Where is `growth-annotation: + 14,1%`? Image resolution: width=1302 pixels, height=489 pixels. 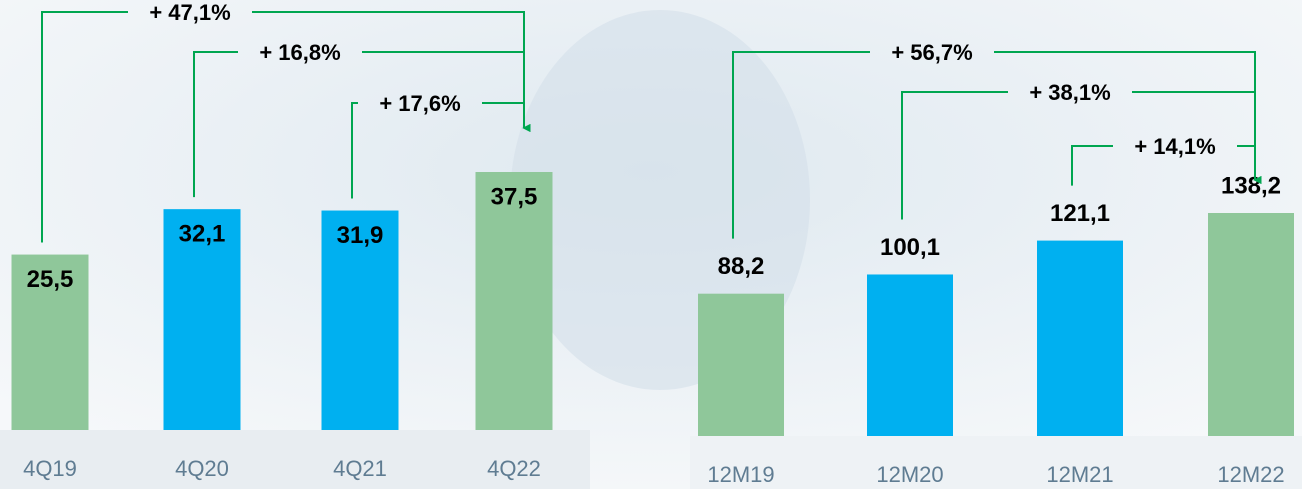 growth-annotation: + 14,1% is located at coordinates (1174, 146).